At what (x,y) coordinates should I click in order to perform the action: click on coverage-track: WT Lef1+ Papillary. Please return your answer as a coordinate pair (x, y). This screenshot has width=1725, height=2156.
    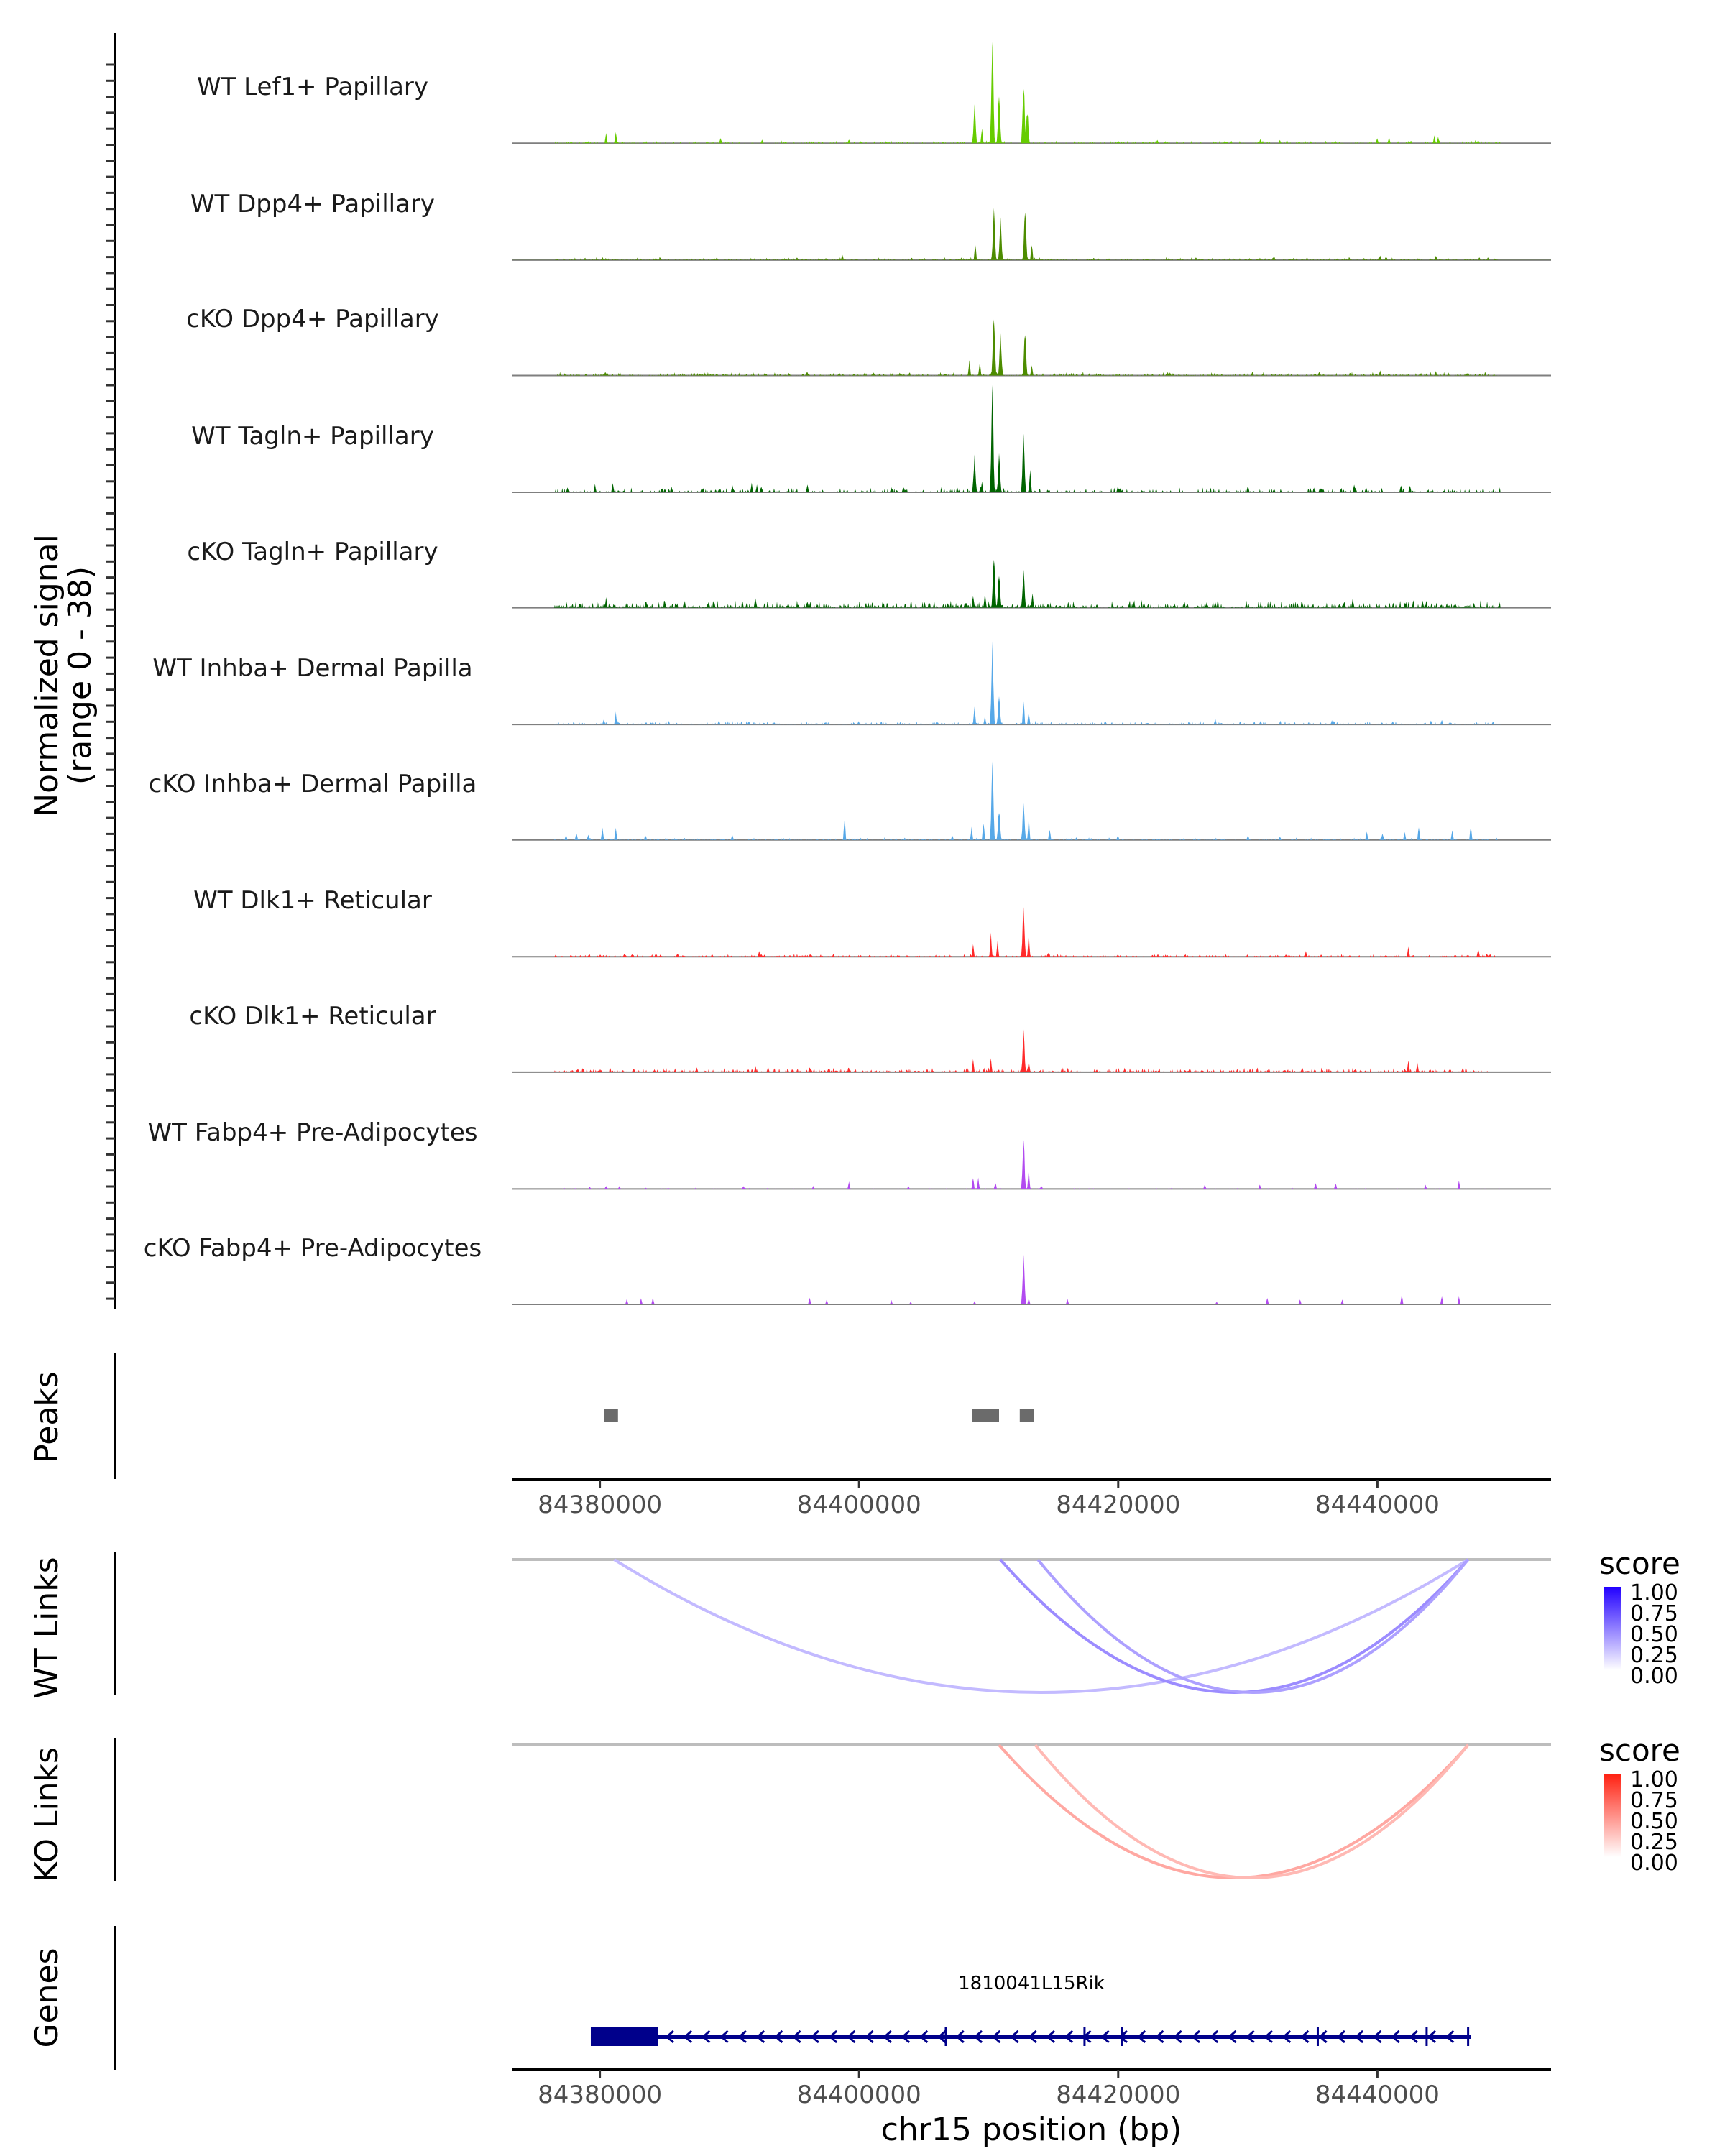
    Looking at the image, I should click on (874, 93).